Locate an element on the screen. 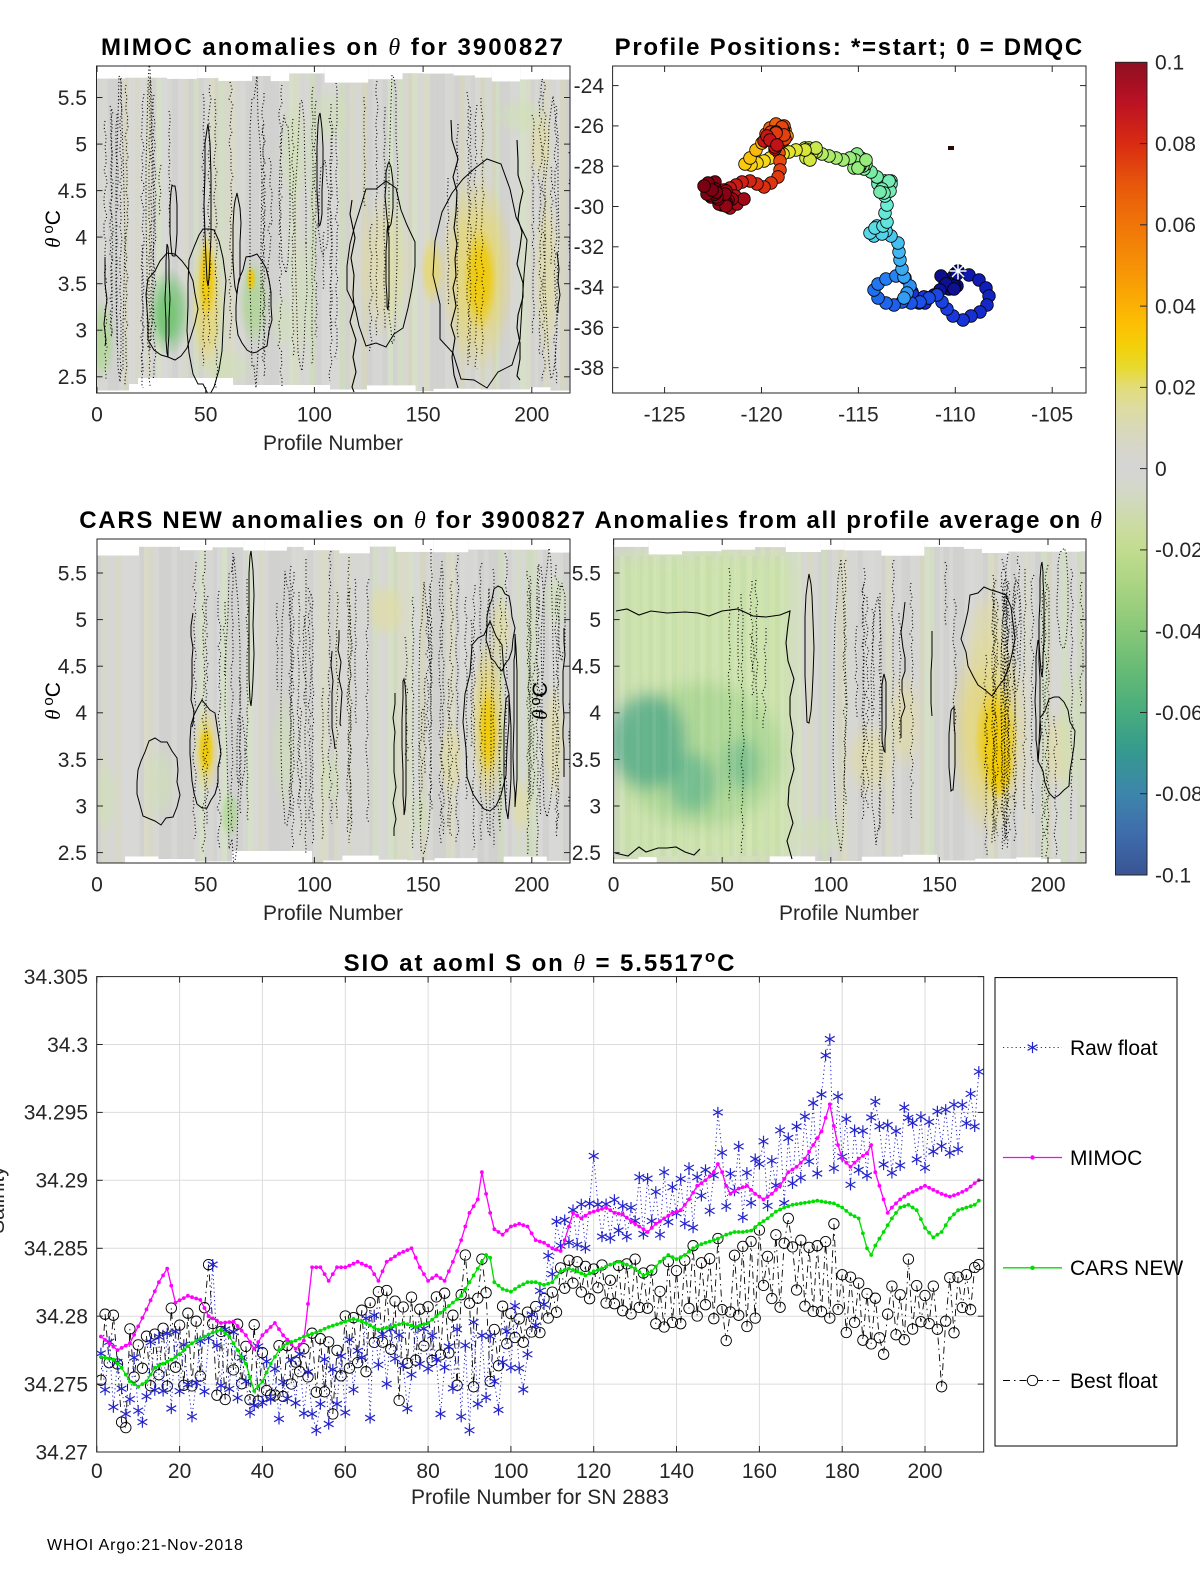  svg-text: -36 is located at coordinates (589, 328).